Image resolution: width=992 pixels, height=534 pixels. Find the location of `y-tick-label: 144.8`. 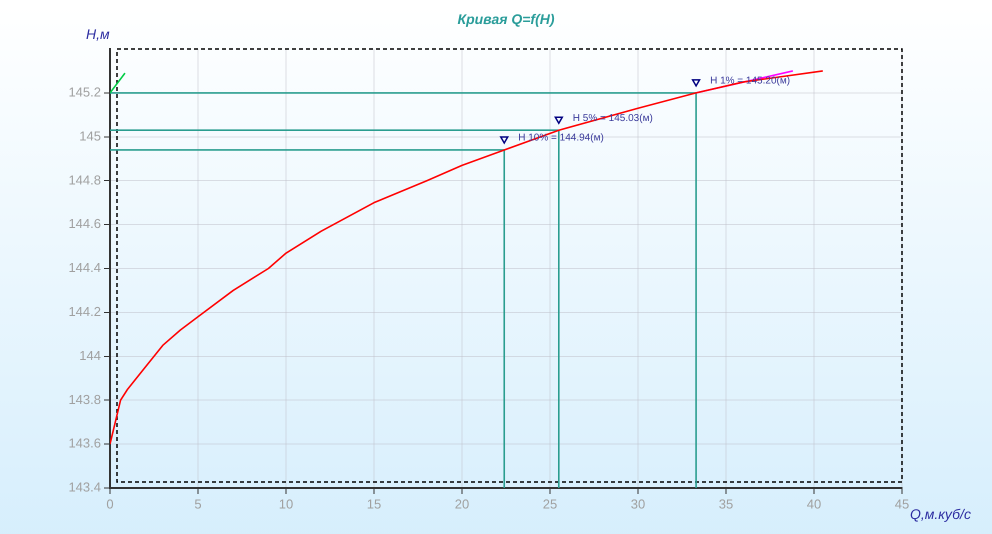

y-tick-label: 144.8 is located at coordinates (84, 180).